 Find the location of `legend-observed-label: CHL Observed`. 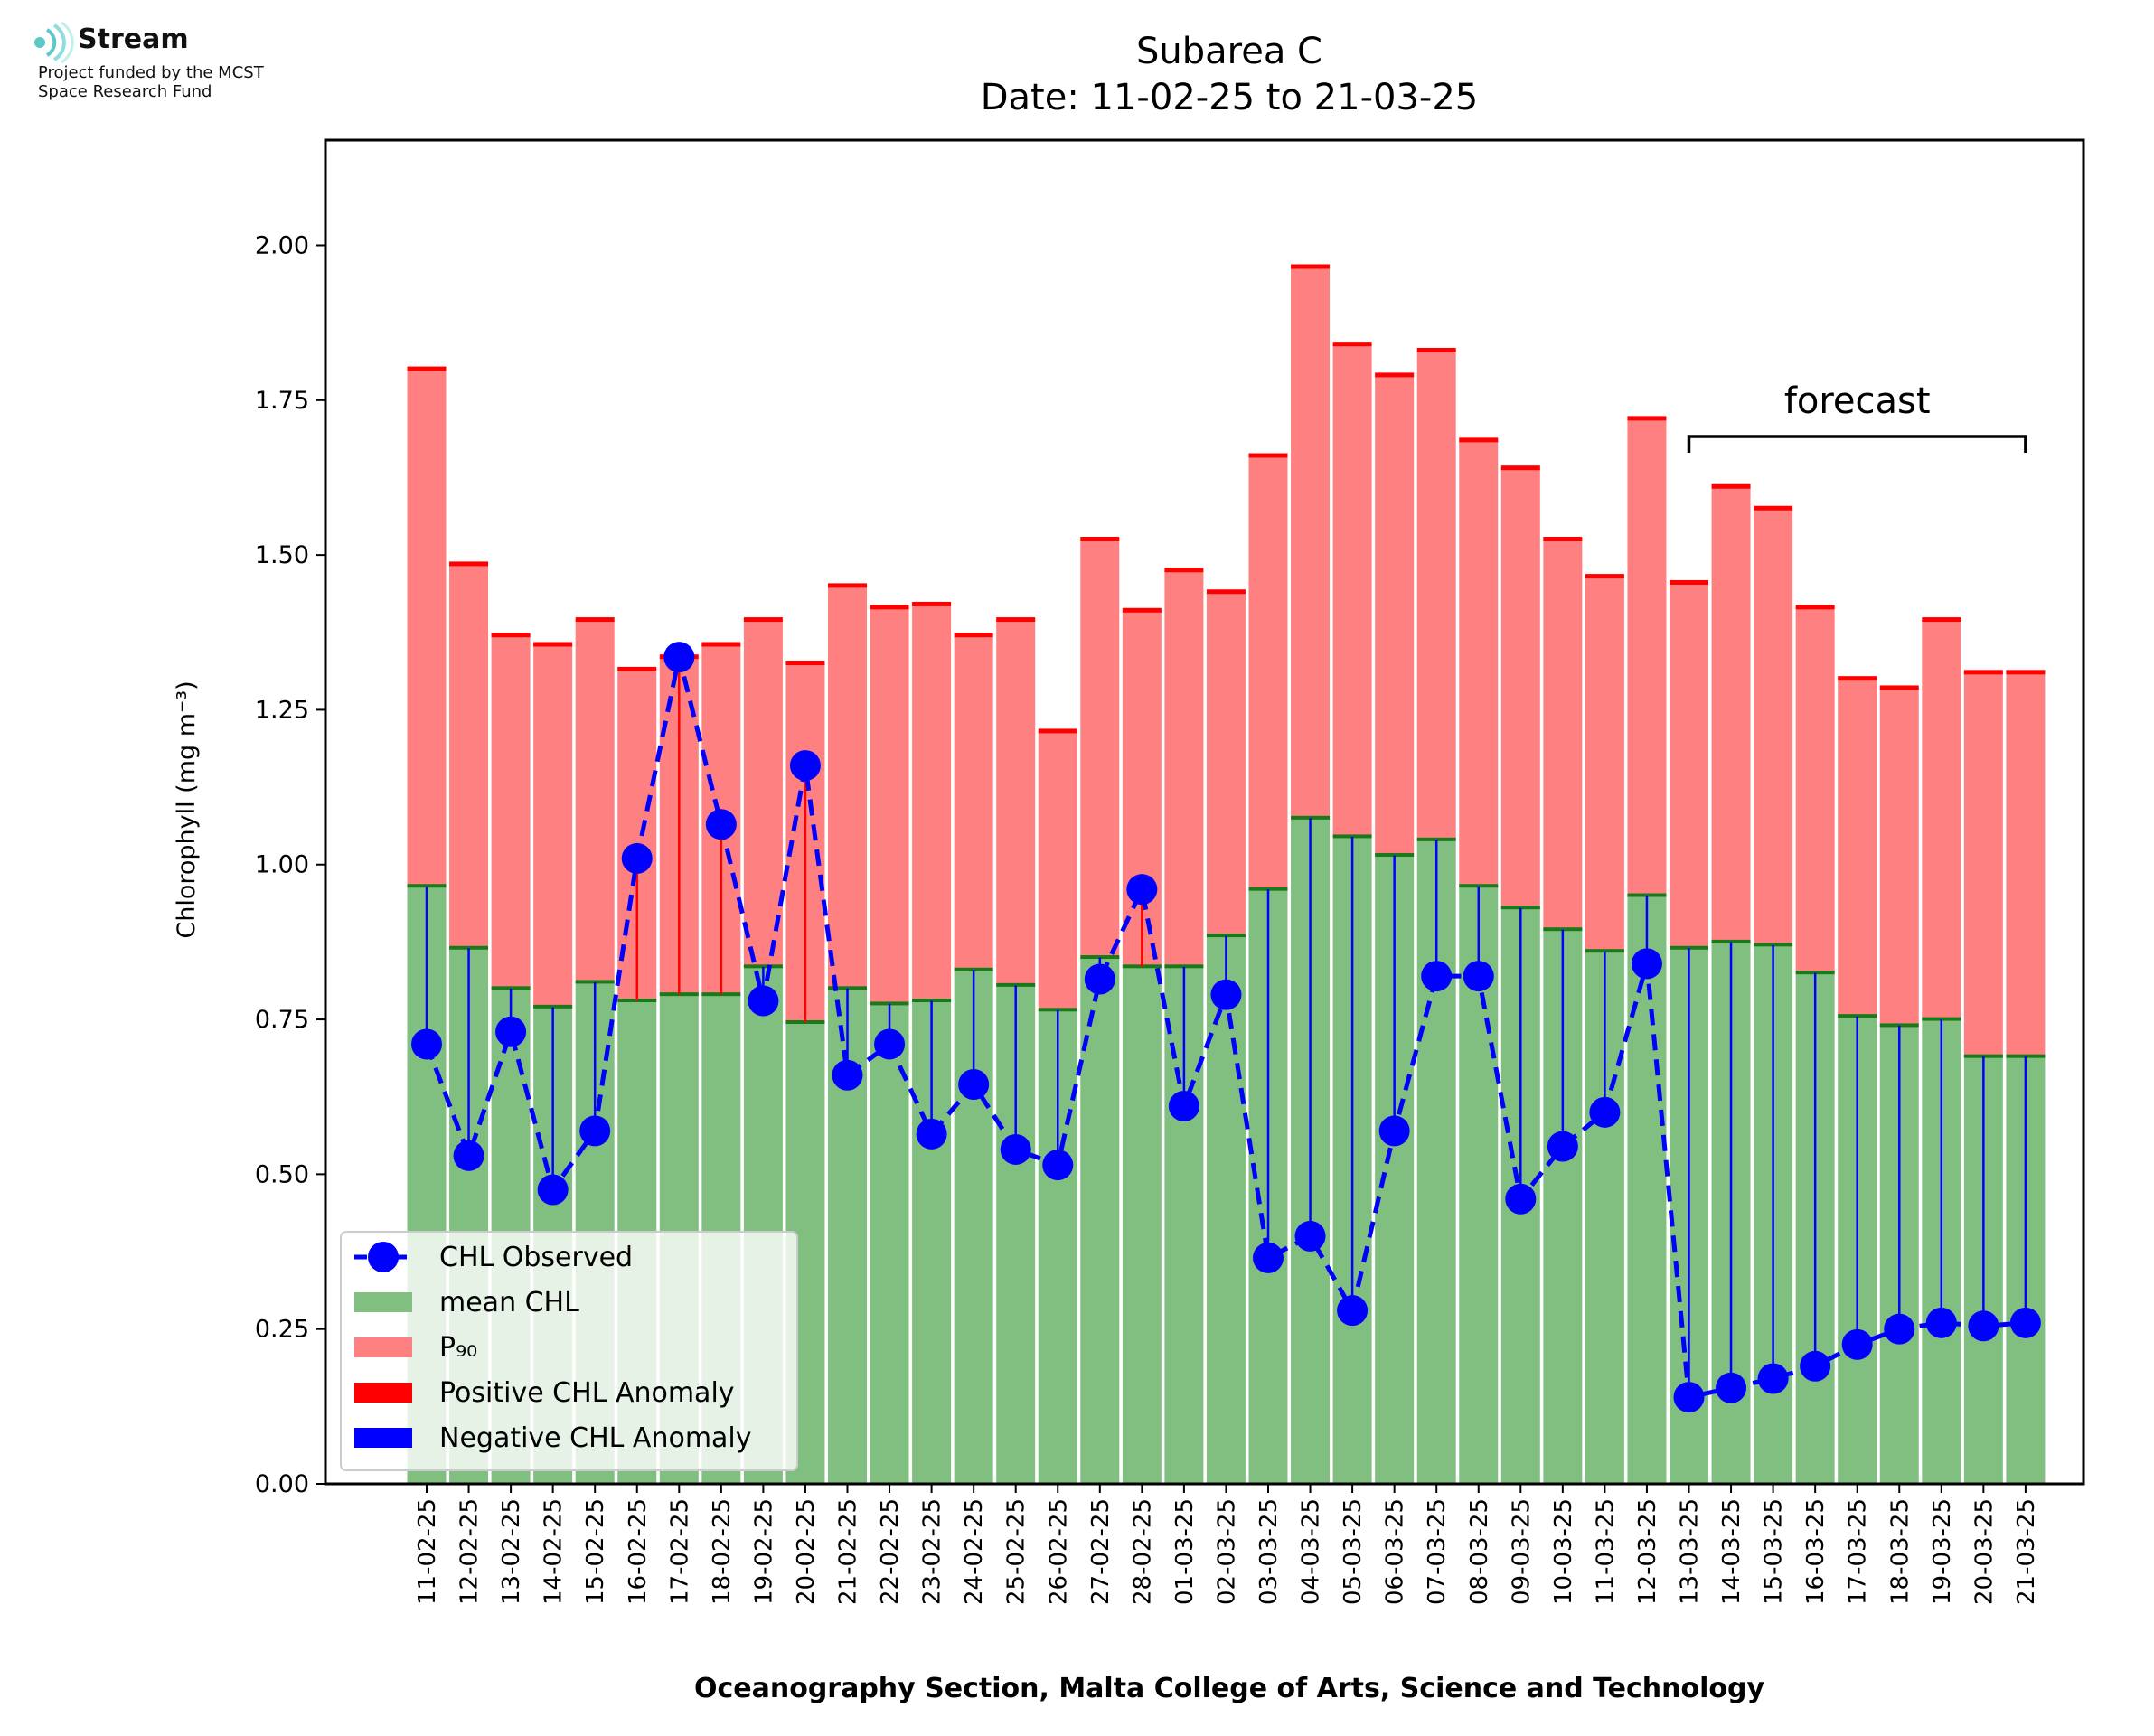

legend-observed-label: CHL Observed is located at coordinates (536, 1257).